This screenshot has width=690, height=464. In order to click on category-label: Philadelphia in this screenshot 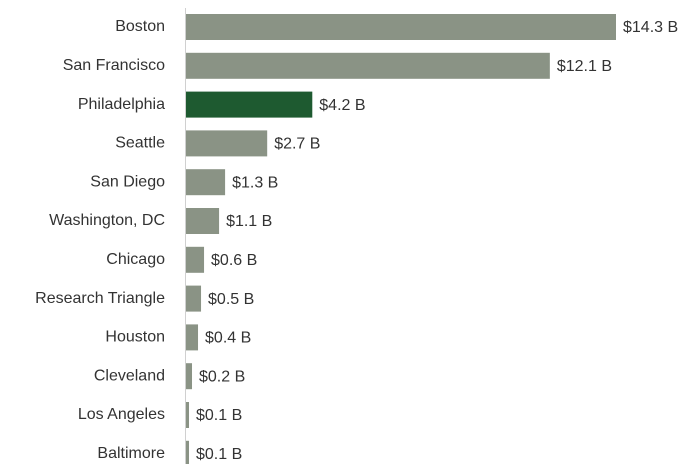, I will do `click(121, 104)`.